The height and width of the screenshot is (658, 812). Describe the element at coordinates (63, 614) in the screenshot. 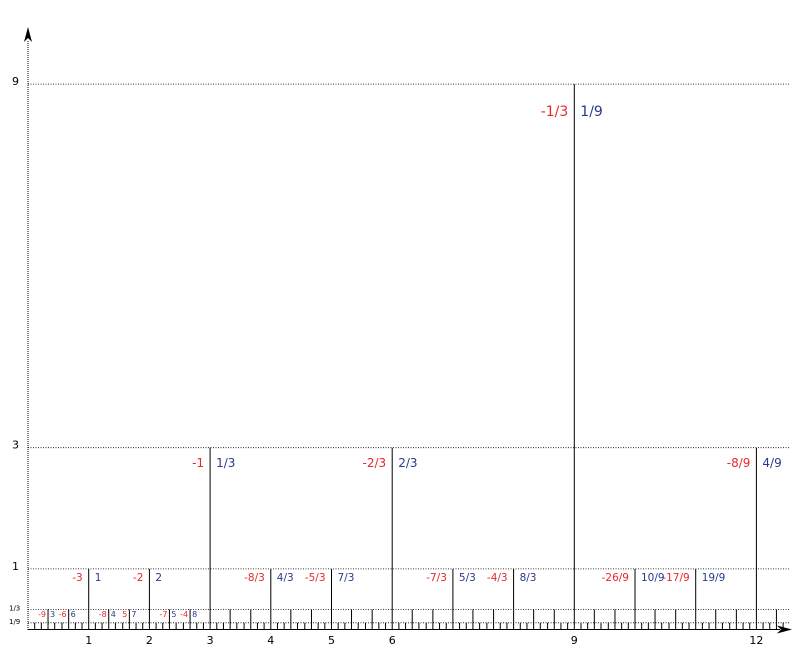

I see `left-label: -6` at that location.